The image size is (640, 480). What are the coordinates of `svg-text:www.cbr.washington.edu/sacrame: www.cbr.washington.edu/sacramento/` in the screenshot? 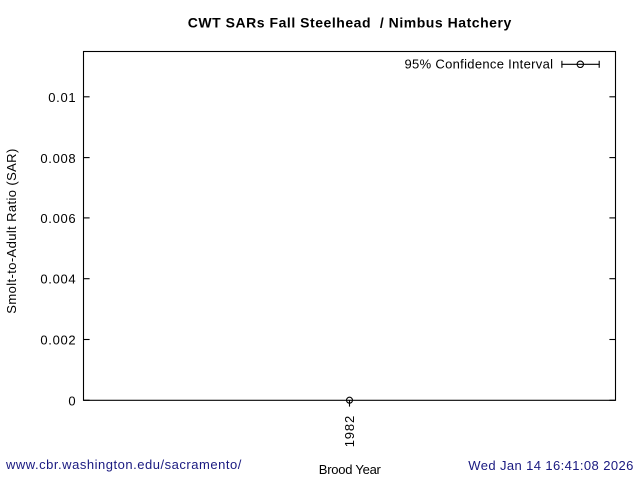 It's located at (123, 464).